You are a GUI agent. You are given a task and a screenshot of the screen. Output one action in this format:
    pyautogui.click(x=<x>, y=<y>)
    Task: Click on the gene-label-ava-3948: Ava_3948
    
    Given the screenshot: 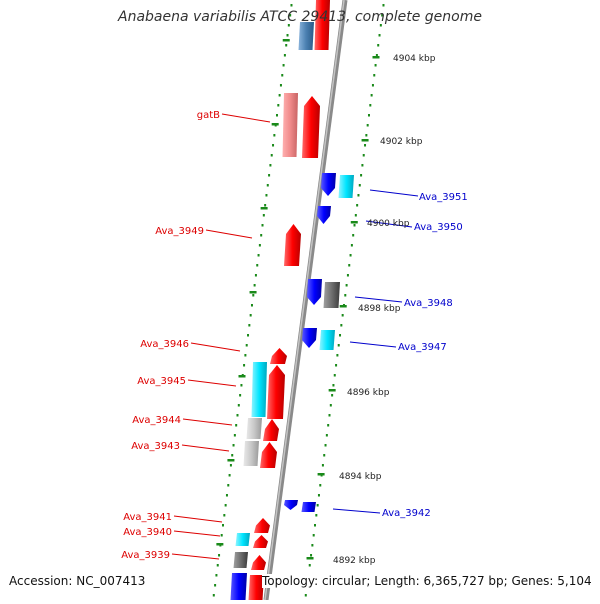 What is the action you would take?
    pyautogui.click(x=428, y=303)
    